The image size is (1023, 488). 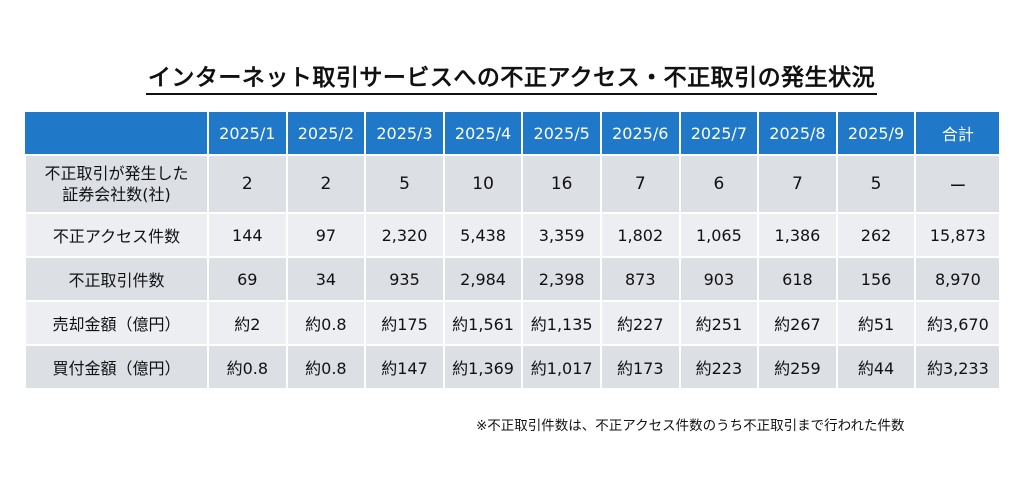 What do you see at coordinates (561, 278) in the screenshot?
I see `table-cell: 2,398` at bounding box center [561, 278].